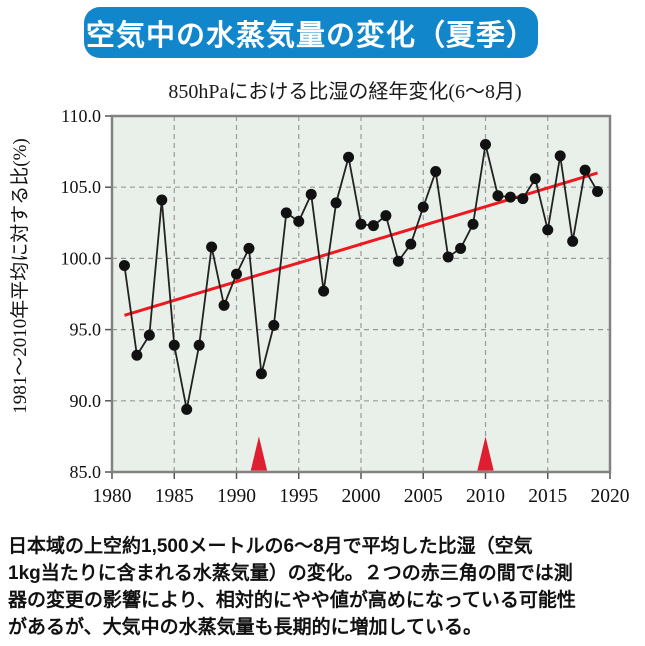  I want to click on y-axis-title: 1981～2010年平均に対する比(%), so click(20, 275).